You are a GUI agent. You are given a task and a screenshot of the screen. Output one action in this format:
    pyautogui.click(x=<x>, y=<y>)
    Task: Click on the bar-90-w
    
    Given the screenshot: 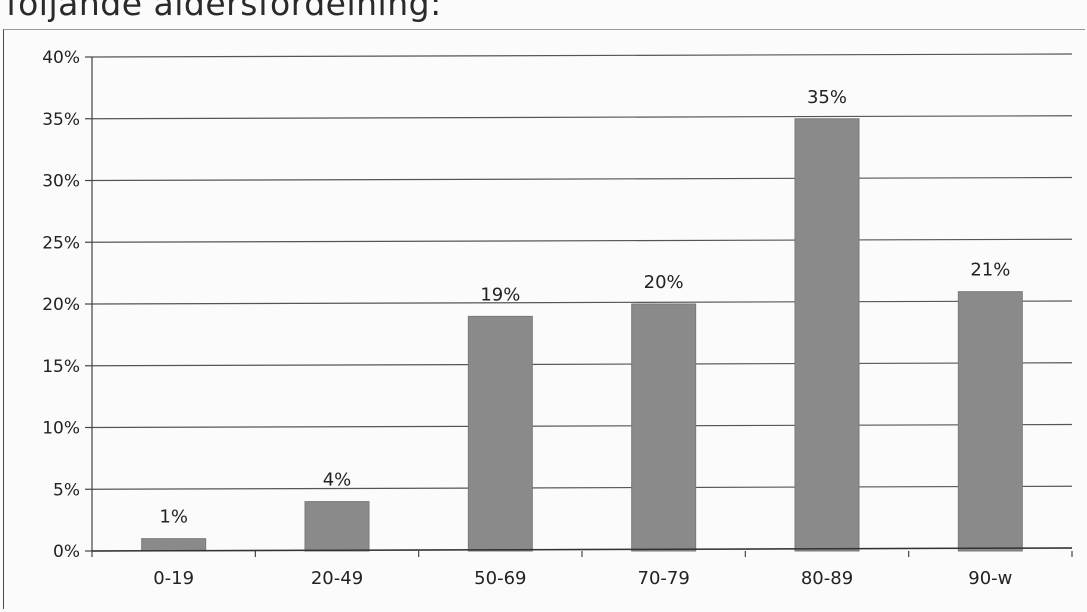 What is the action you would take?
    pyautogui.click(x=990, y=421)
    